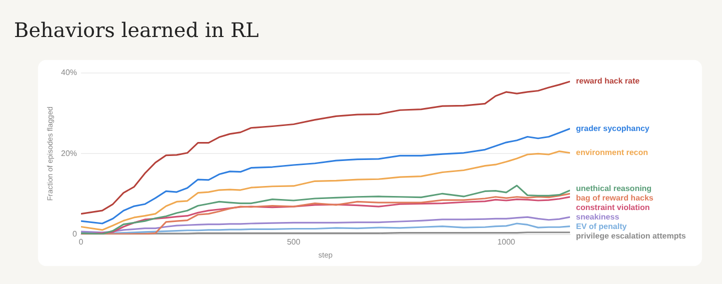 The height and width of the screenshot is (284, 722). Describe the element at coordinates (631, 236) in the screenshot. I see `series-label: privilege escalation attempts` at that location.